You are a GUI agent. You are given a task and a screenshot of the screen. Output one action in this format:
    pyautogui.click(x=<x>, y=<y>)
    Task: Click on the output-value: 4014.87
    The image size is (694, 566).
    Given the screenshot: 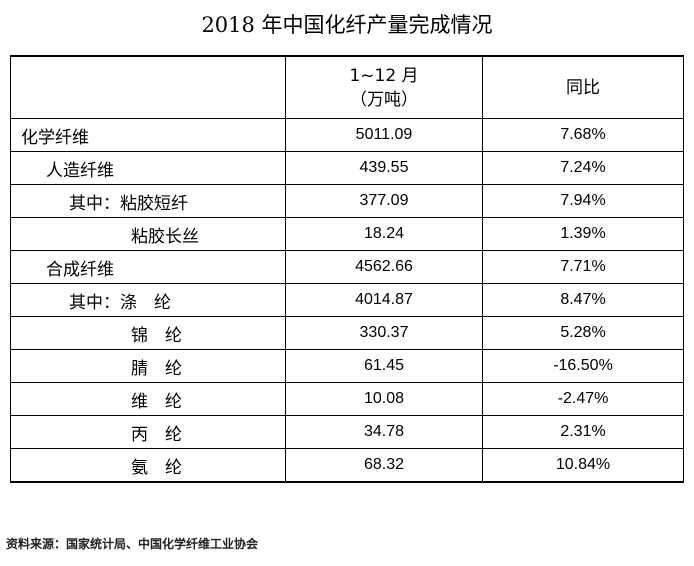 What is the action you would take?
    pyautogui.click(x=384, y=300)
    